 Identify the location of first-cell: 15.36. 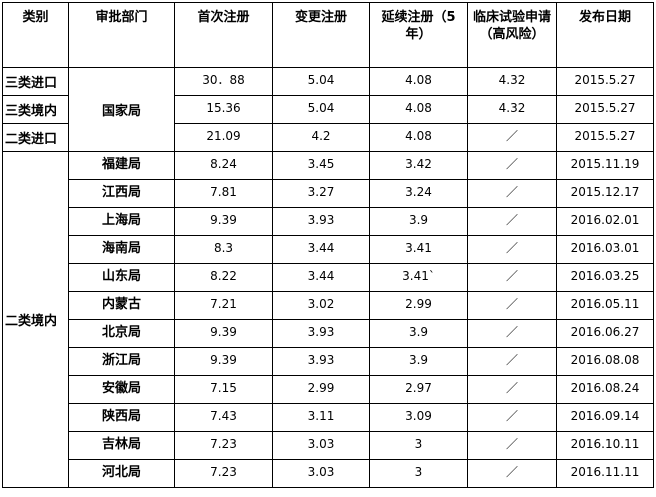
(223, 109).